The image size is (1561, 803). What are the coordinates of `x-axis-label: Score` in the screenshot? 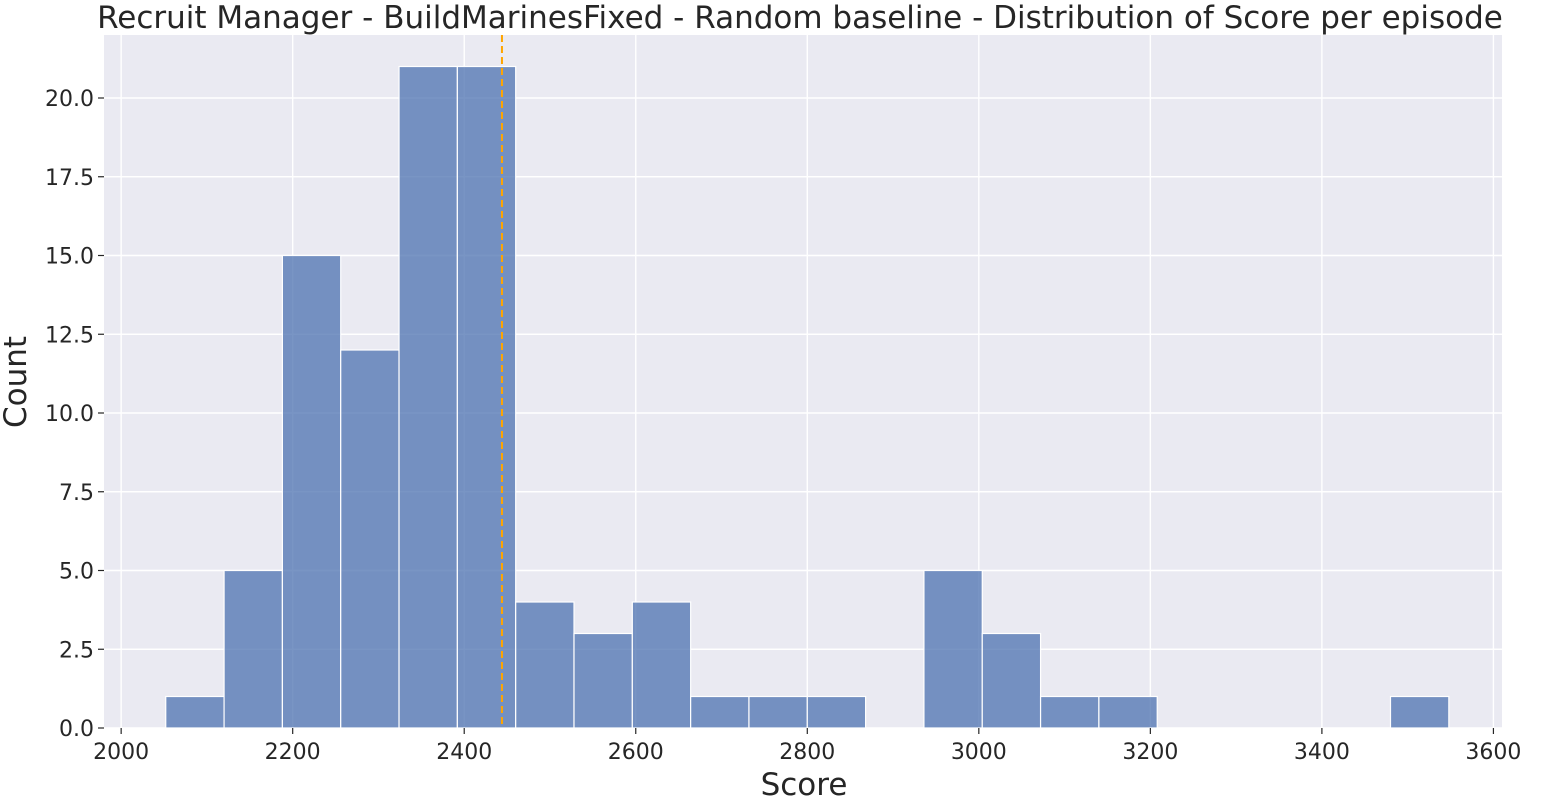 It's located at (804, 785).